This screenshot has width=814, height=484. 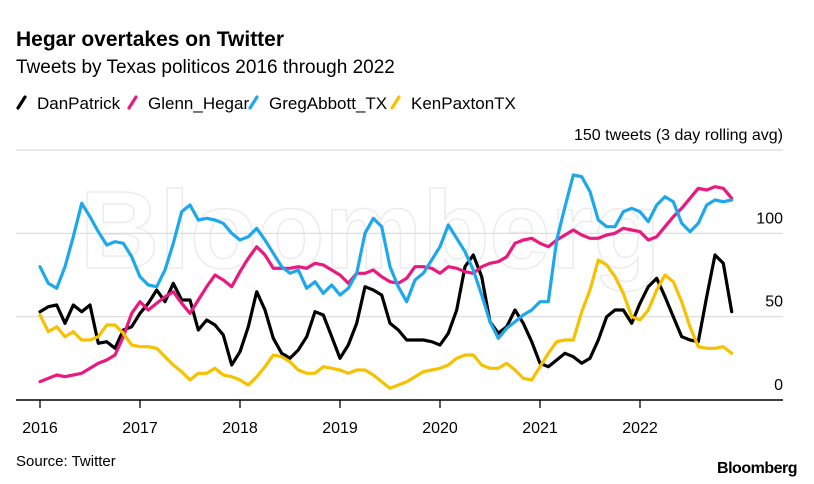 I want to click on legend-item: DanPatrick, so click(x=68, y=103).